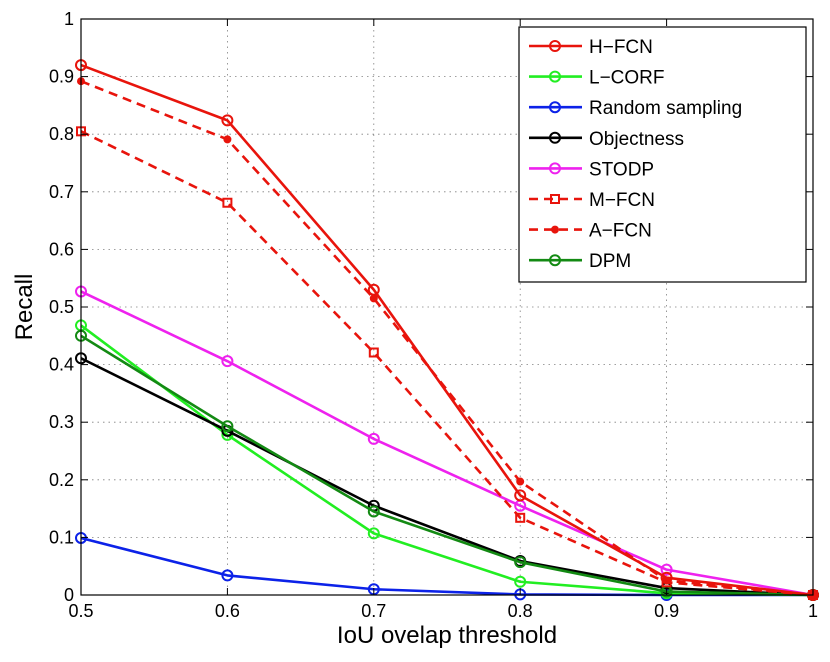 Image resolution: width=830 pixels, height=662 pixels. Describe the element at coordinates (61, 134) in the screenshot. I see `y-tick-label: 0.8` at that location.